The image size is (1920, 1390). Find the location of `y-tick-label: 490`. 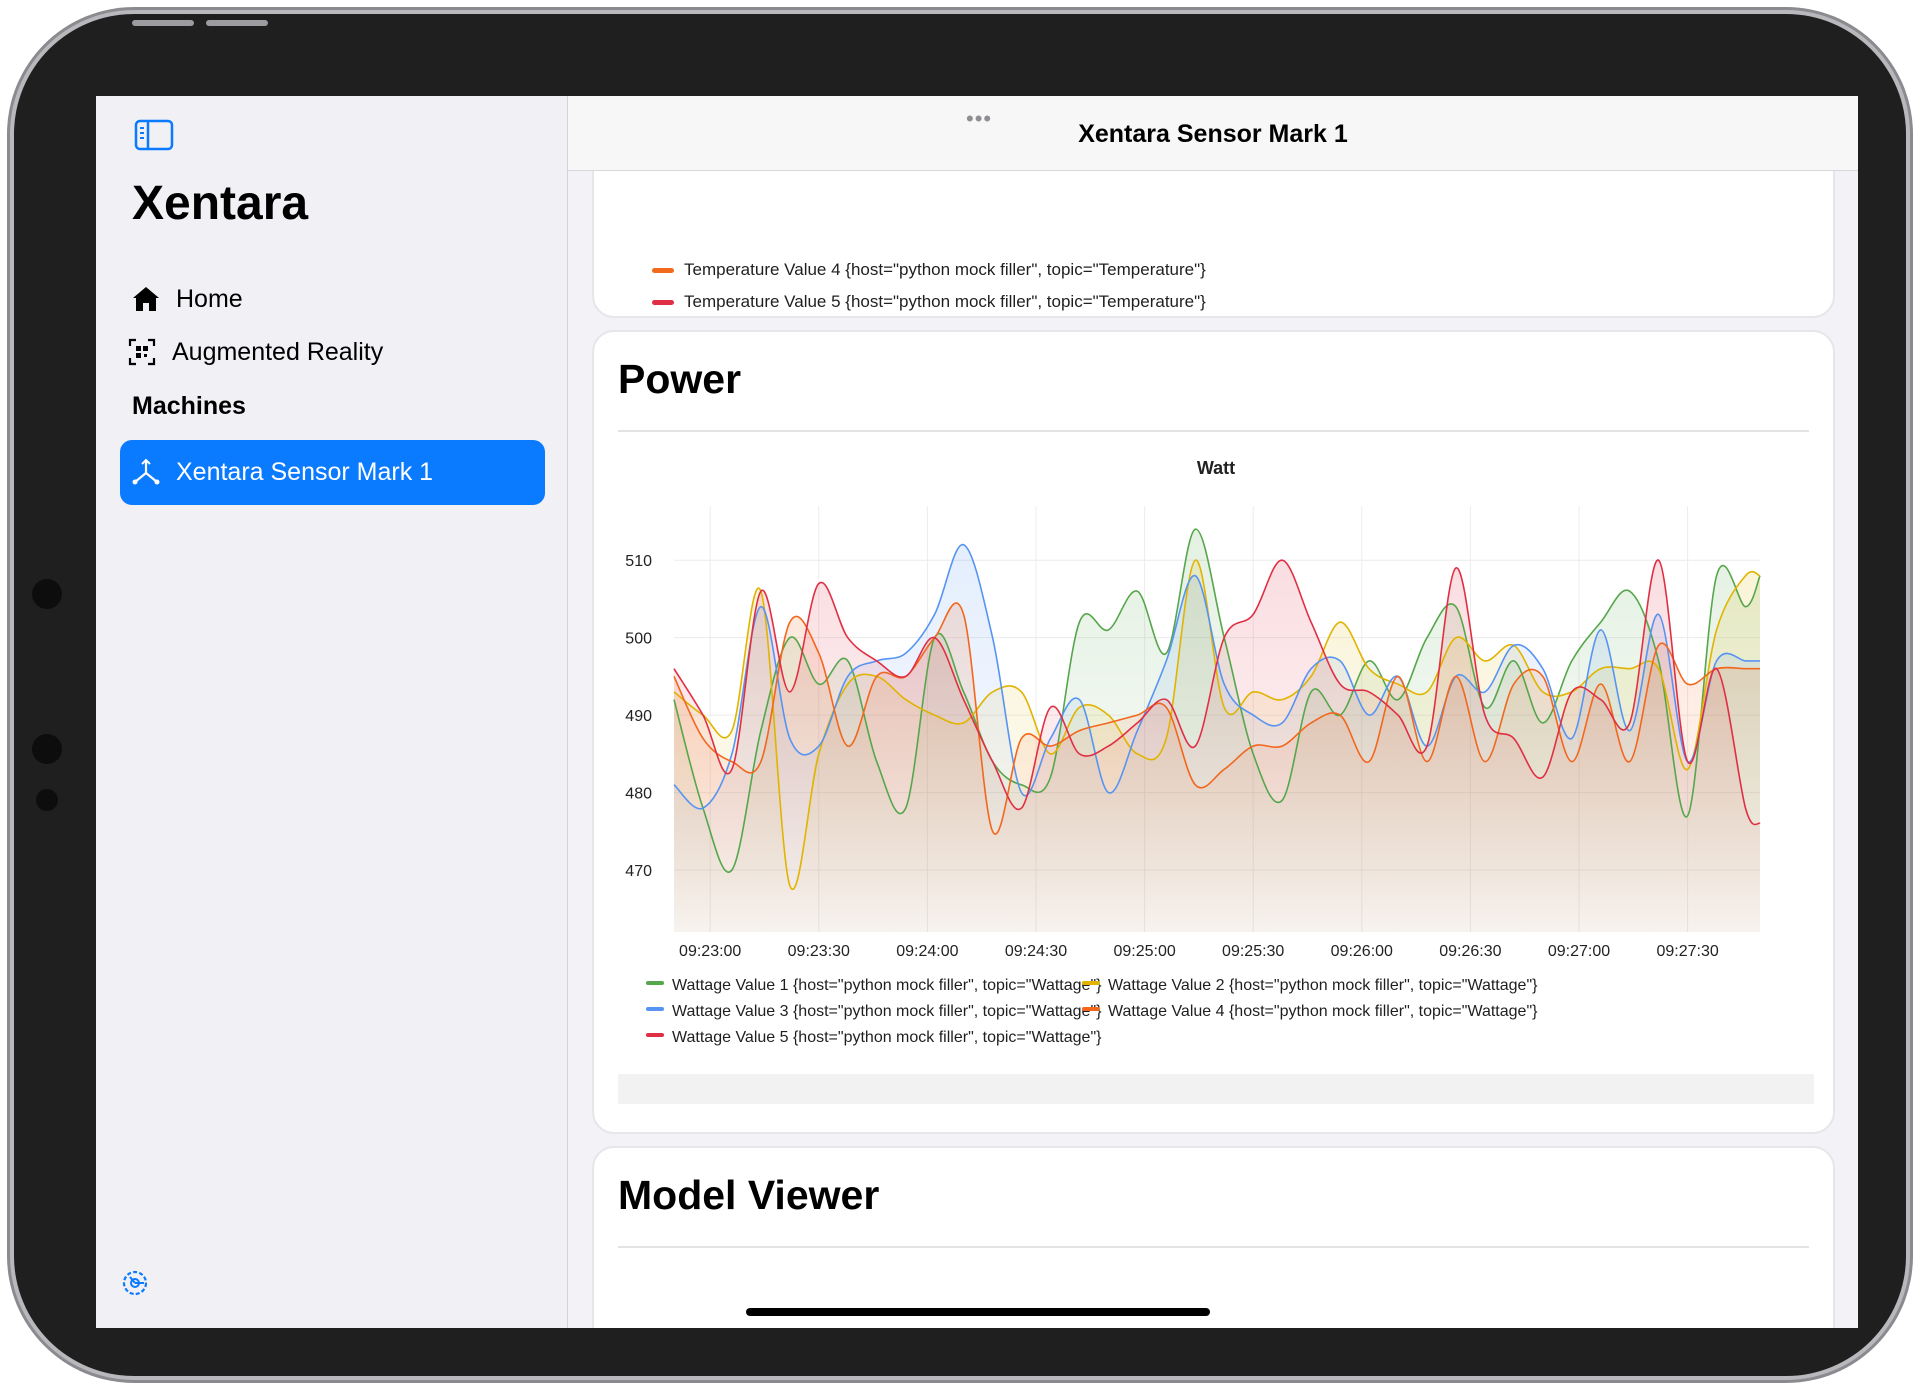

y-tick-label: 490 is located at coordinates (638, 716).